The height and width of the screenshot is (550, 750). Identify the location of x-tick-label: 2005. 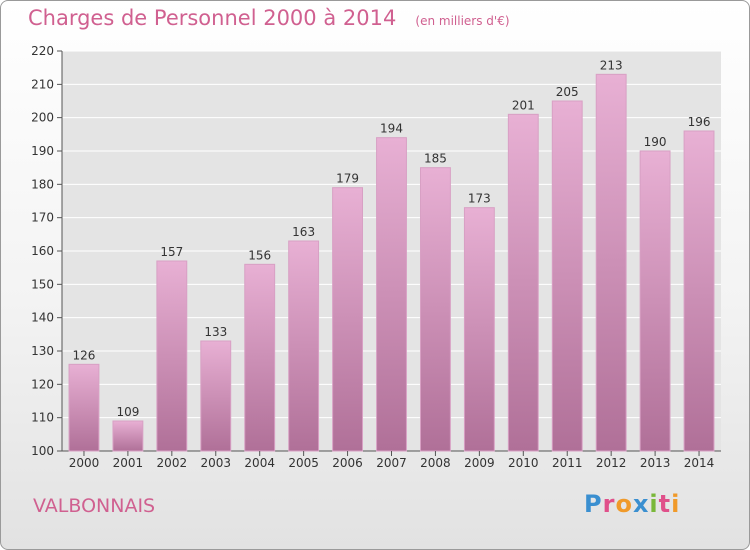
(303, 463).